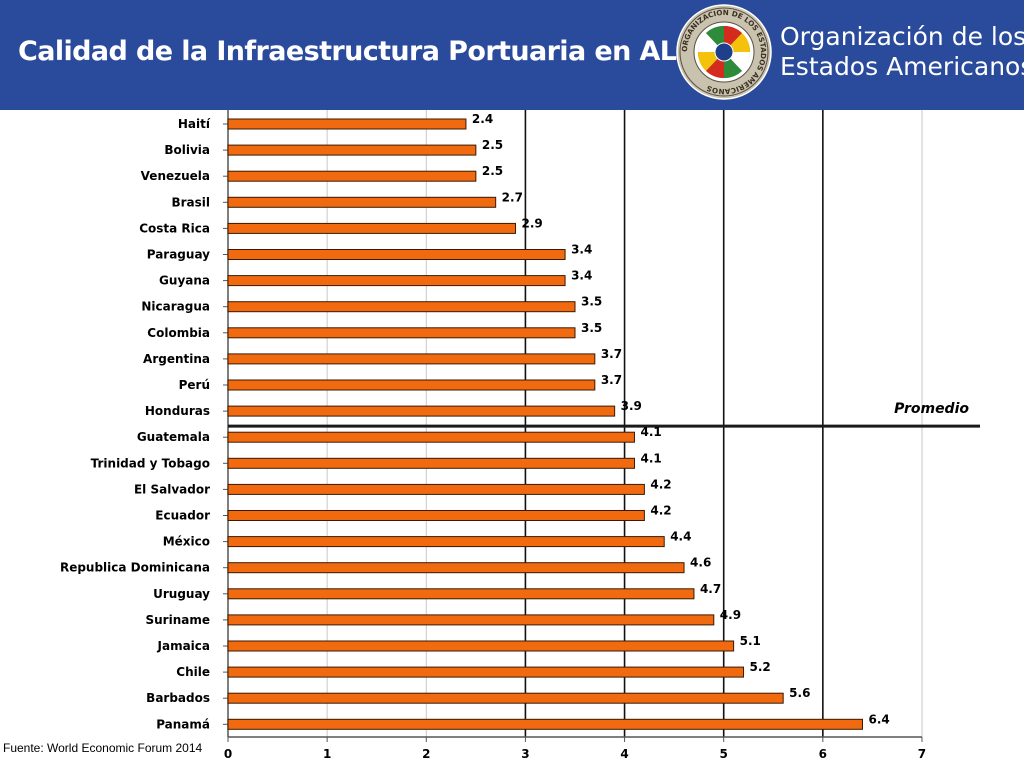 The image size is (1024, 768). Describe the element at coordinates (750, 641) in the screenshot. I see `value-label: 5.1` at that location.